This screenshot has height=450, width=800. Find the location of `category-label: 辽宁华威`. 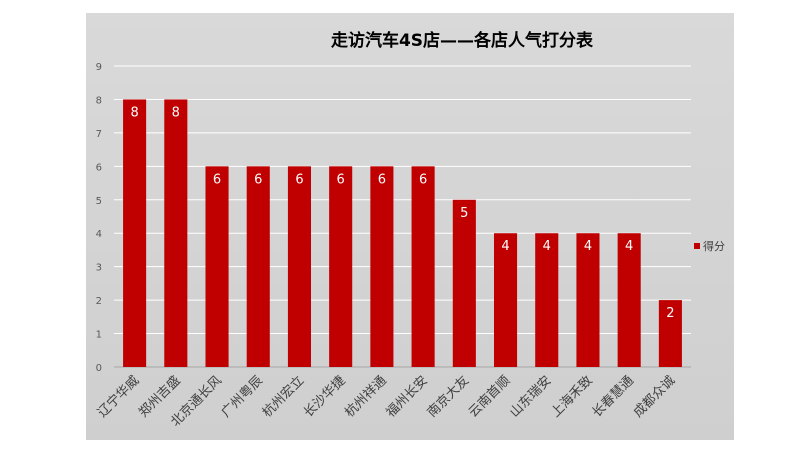

category-label: 辽宁华威 is located at coordinates (118, 397).